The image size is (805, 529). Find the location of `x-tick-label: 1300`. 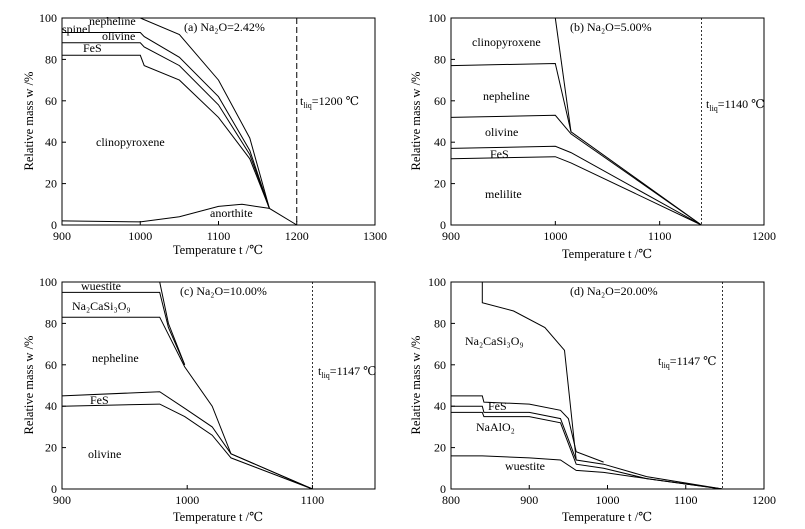

x-tick-label: 1300 is located at coordinates (375, 236).